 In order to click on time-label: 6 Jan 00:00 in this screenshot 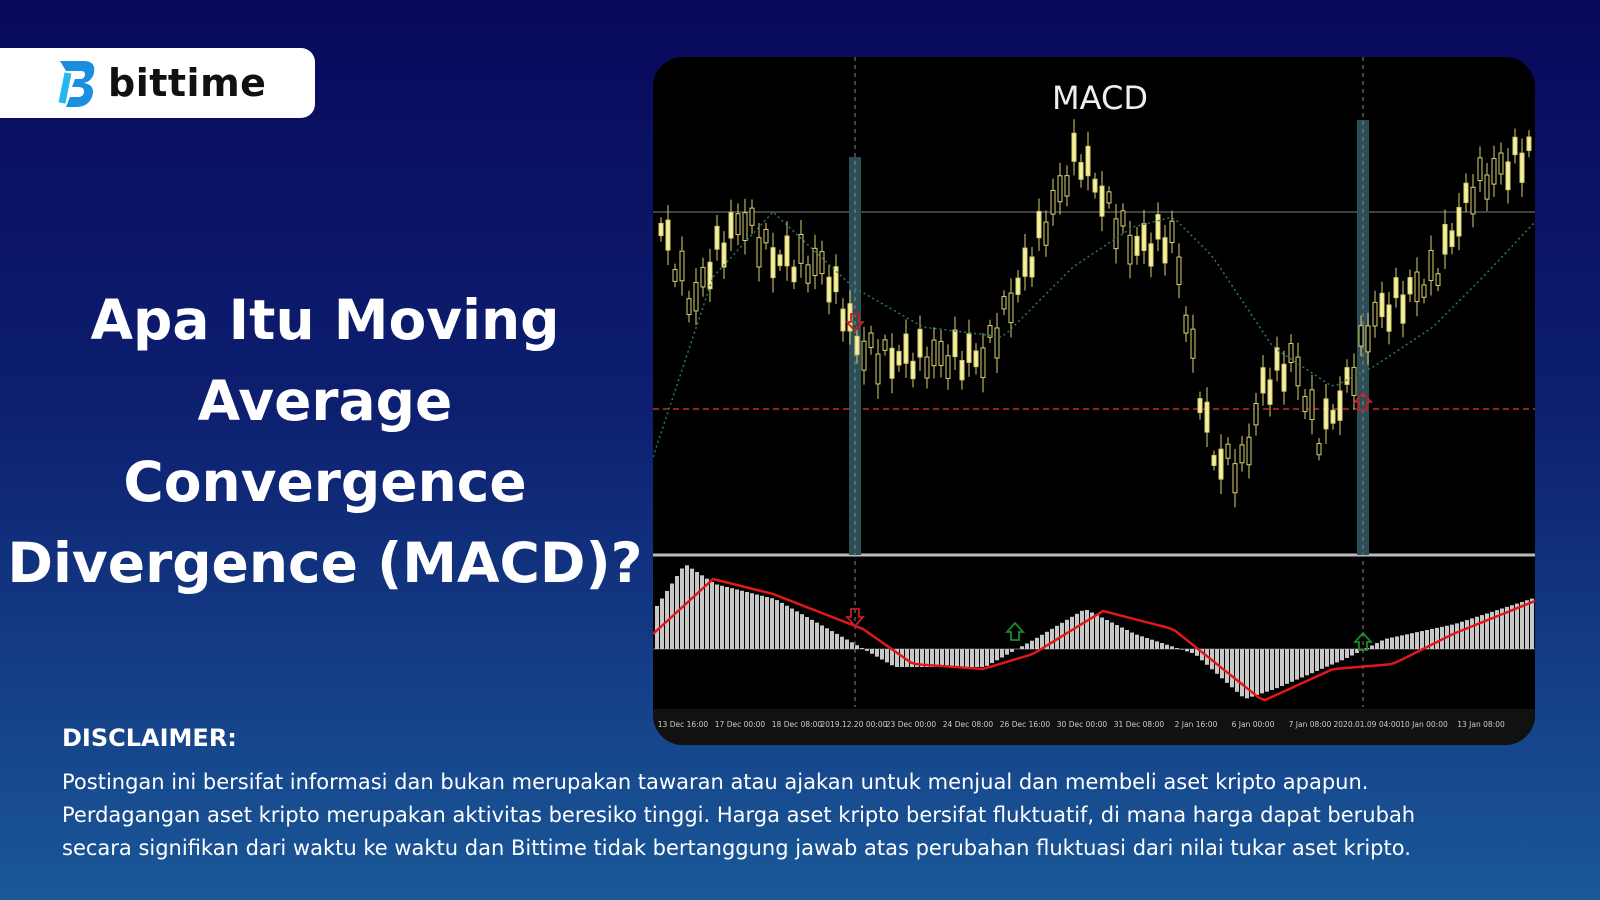, I will do `click(1253, 724)`.